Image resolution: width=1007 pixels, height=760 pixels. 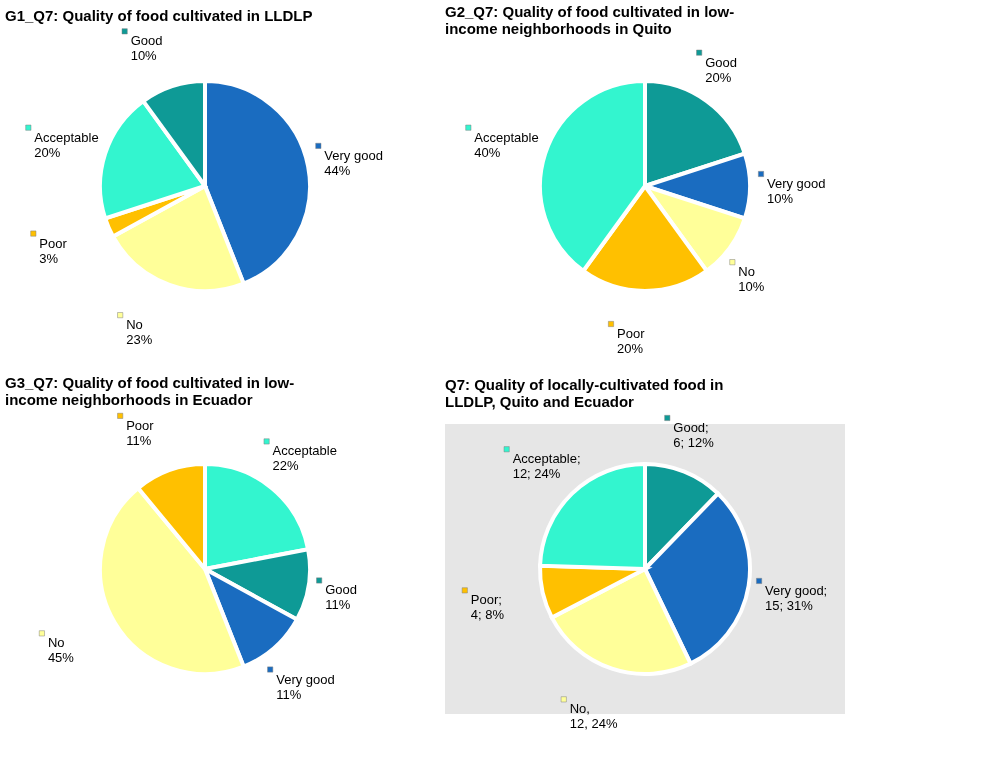 I want to click on data-label: 40%, so click(x=487, y=152).